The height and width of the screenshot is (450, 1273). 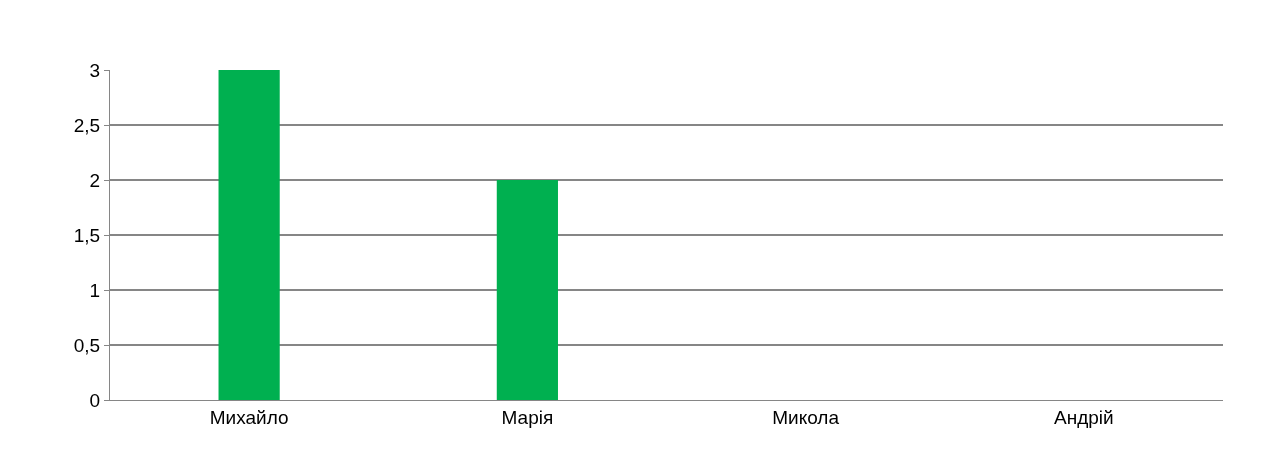 What do you see at coordinates (95, 400) in the screenshot?
I see `y-tick-label: 0` at bounding box center [95, 400].